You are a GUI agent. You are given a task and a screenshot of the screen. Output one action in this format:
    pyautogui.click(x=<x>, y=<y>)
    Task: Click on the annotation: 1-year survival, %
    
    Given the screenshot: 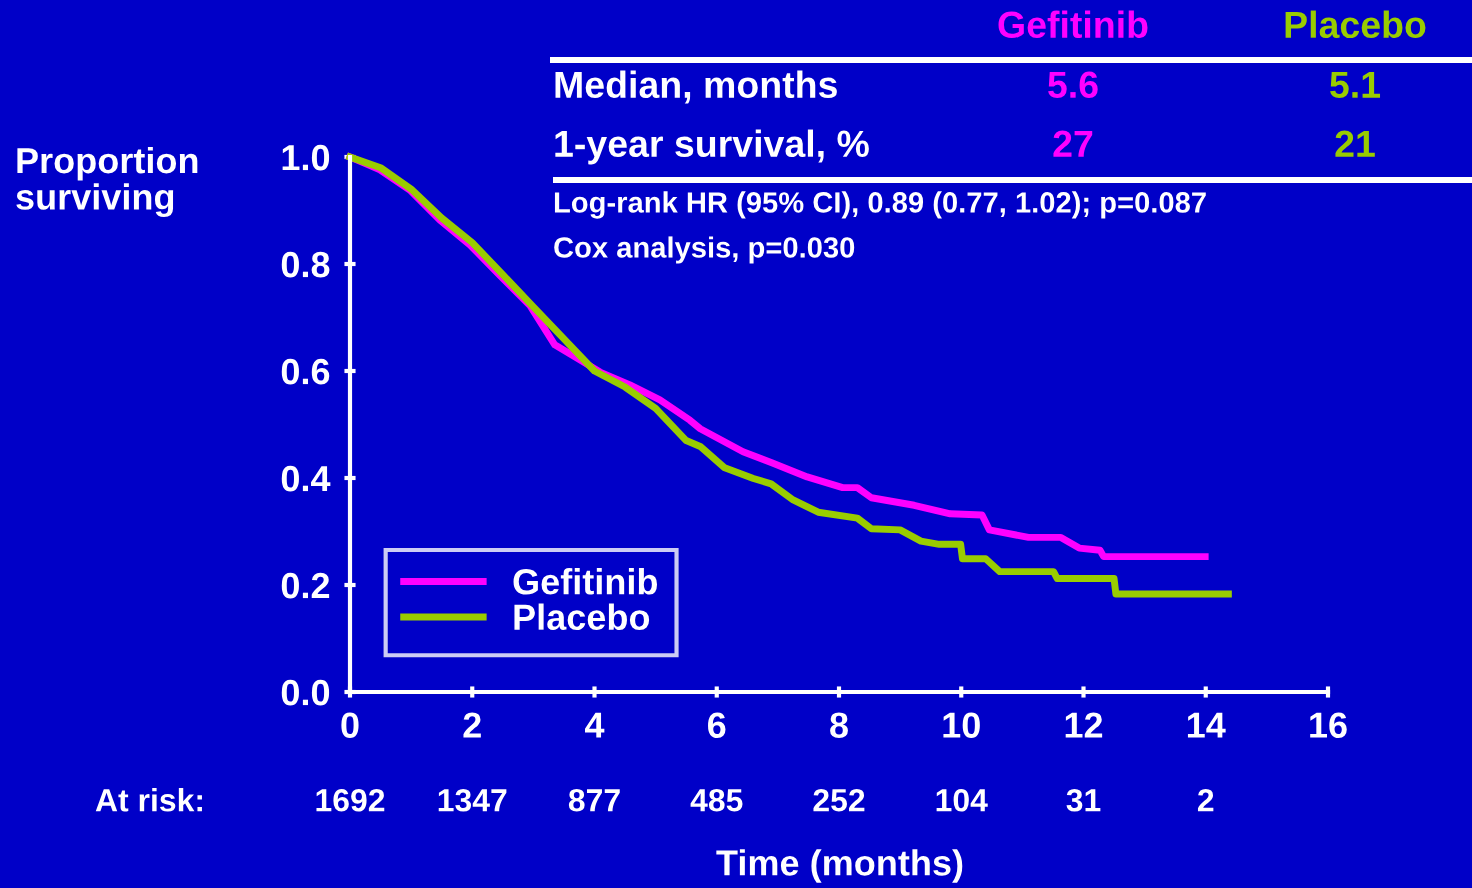 What is the action you would take?
    pyautogui.click(x=712, y=147)
    